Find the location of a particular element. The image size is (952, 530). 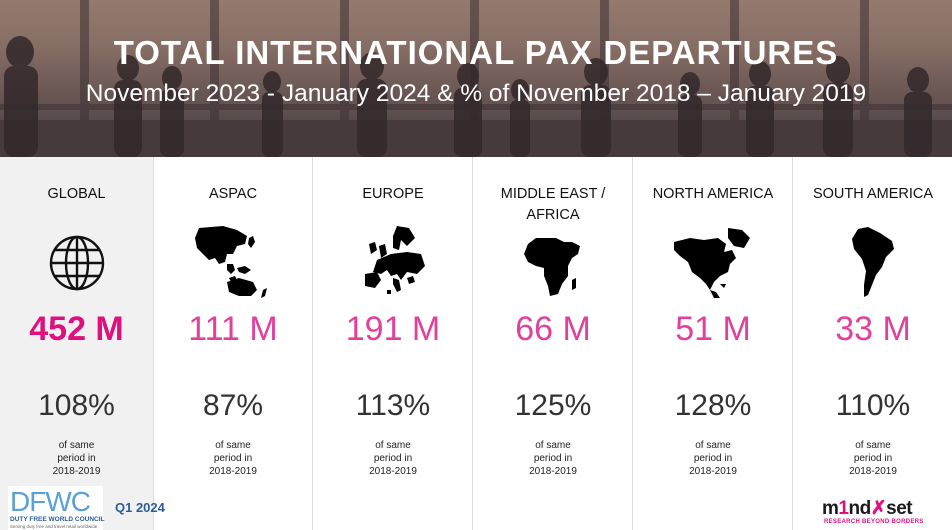

africa-map-icon is located at coordinates (553, 267).